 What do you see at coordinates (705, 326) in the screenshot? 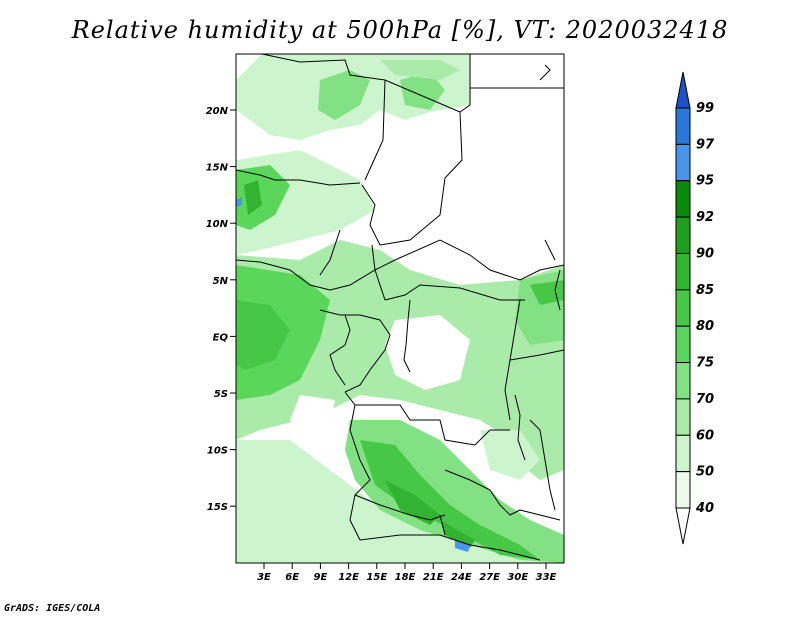
I see `colorbar-label: 80` at bounding box center [705, 326].